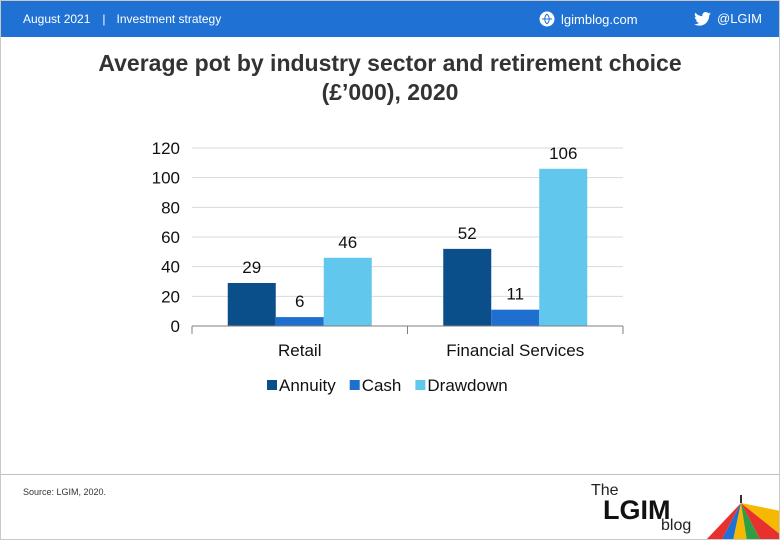  What do you see at coordinates (676, 525) in the screenshot?
I see `logo-blog: blog` at bounding box center [676, 525].